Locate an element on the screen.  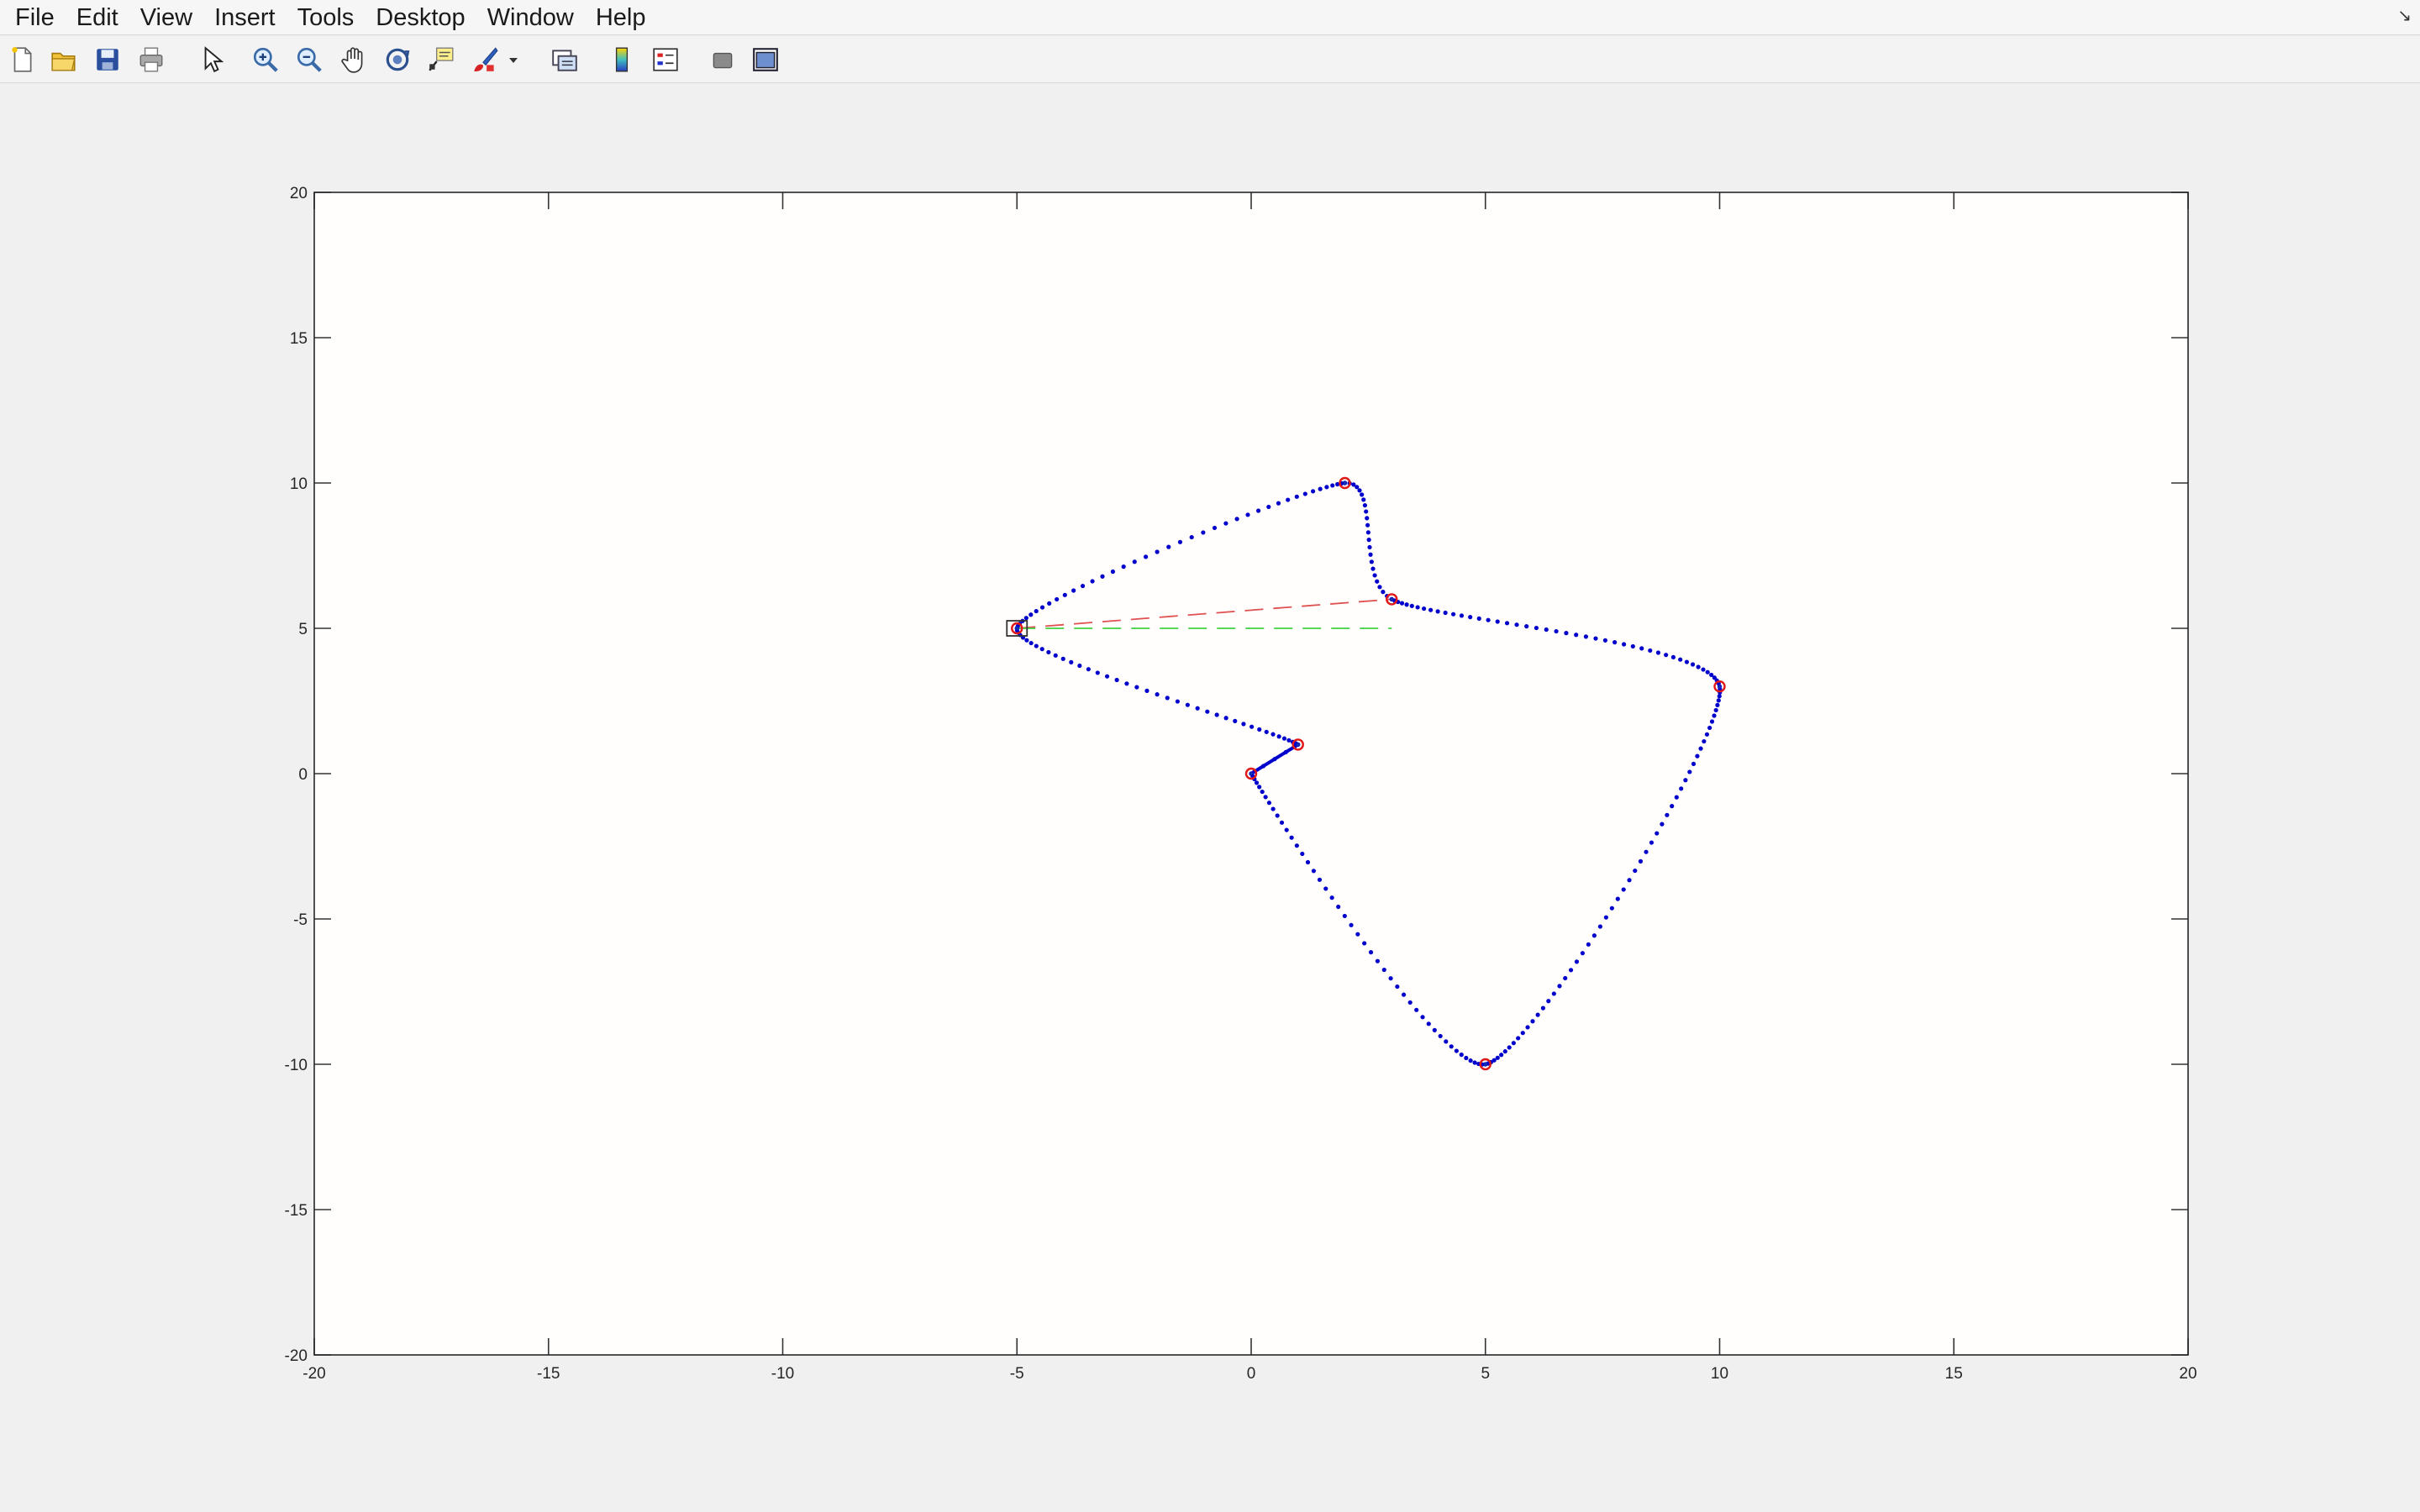
save-icon is located at coordinates (107, 60).